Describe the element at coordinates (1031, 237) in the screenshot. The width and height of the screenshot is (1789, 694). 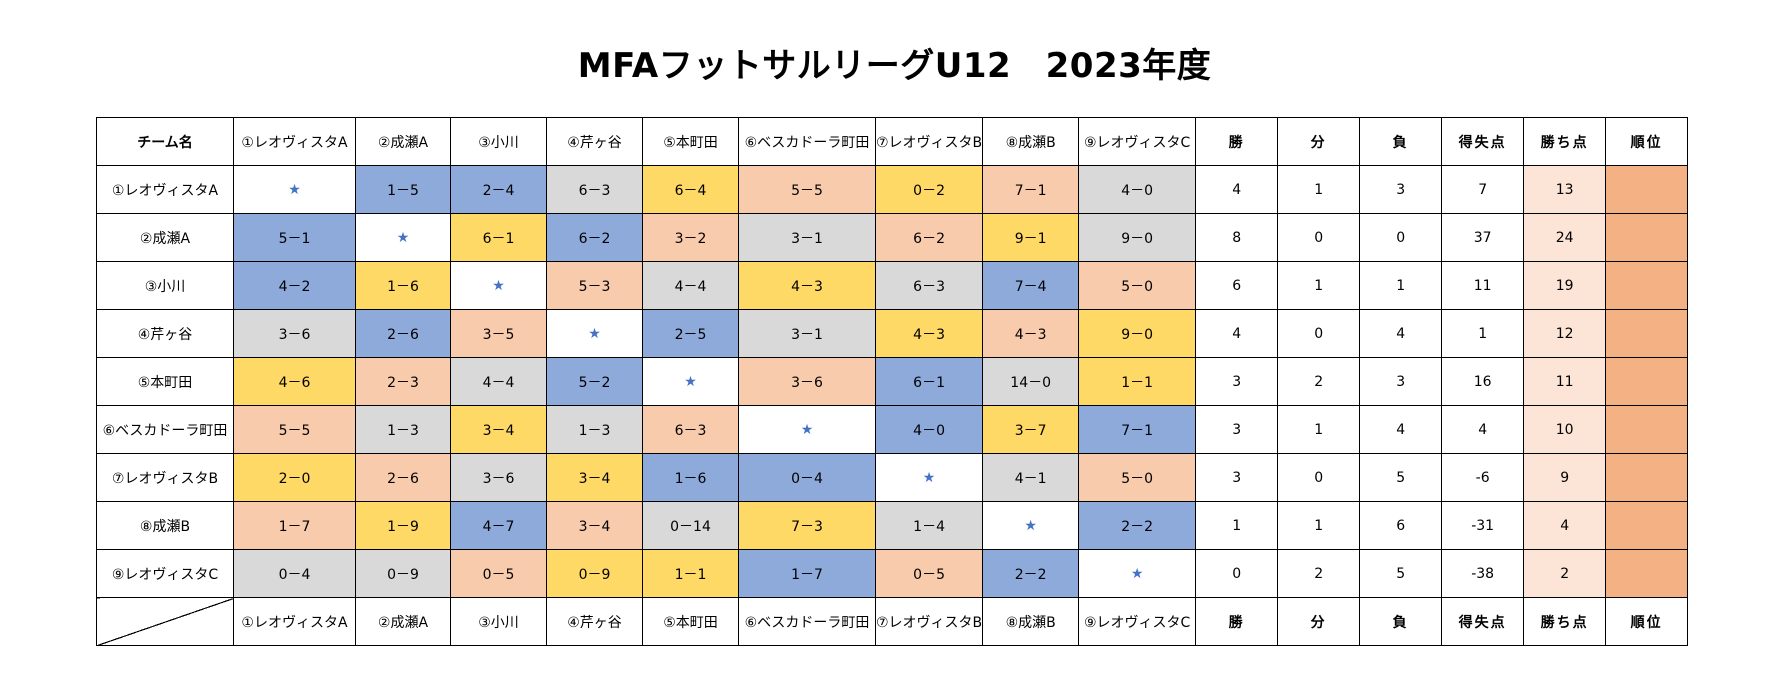
I see `match-score-cell: 9－1` at that location.